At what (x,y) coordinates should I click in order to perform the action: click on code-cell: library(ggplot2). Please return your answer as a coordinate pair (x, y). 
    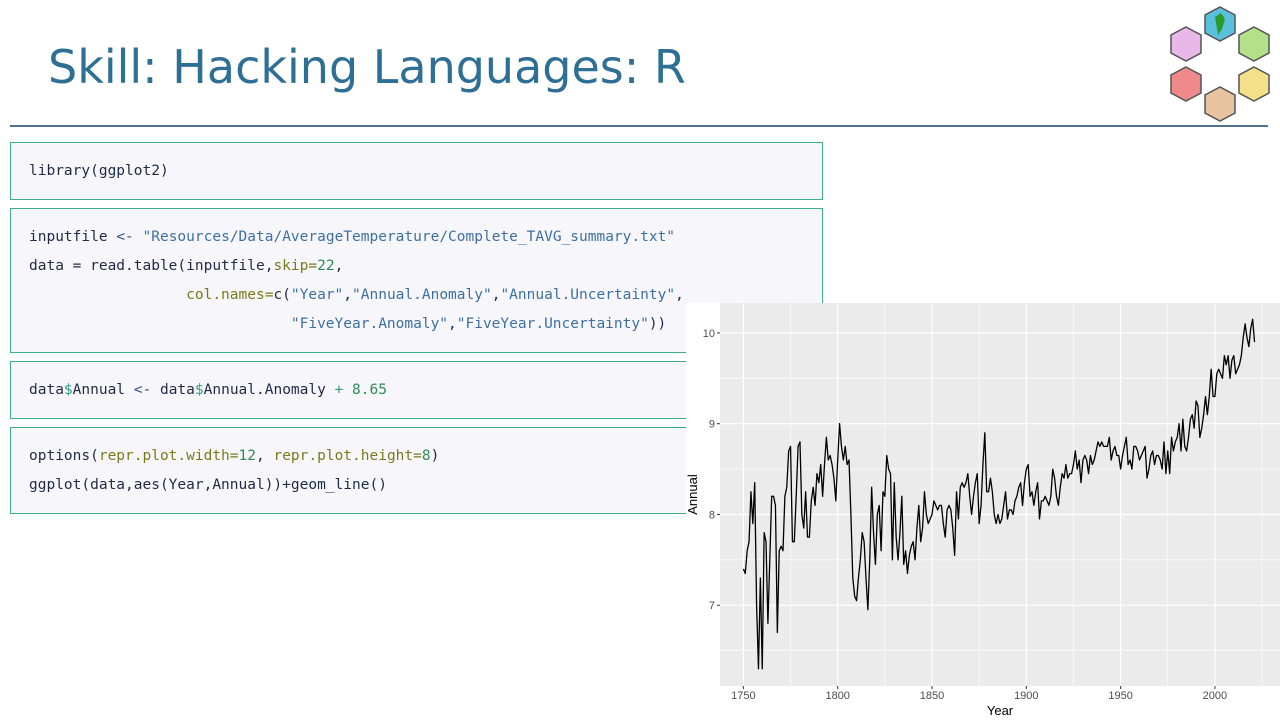
    Looking at the image, I should click on (416, 171).